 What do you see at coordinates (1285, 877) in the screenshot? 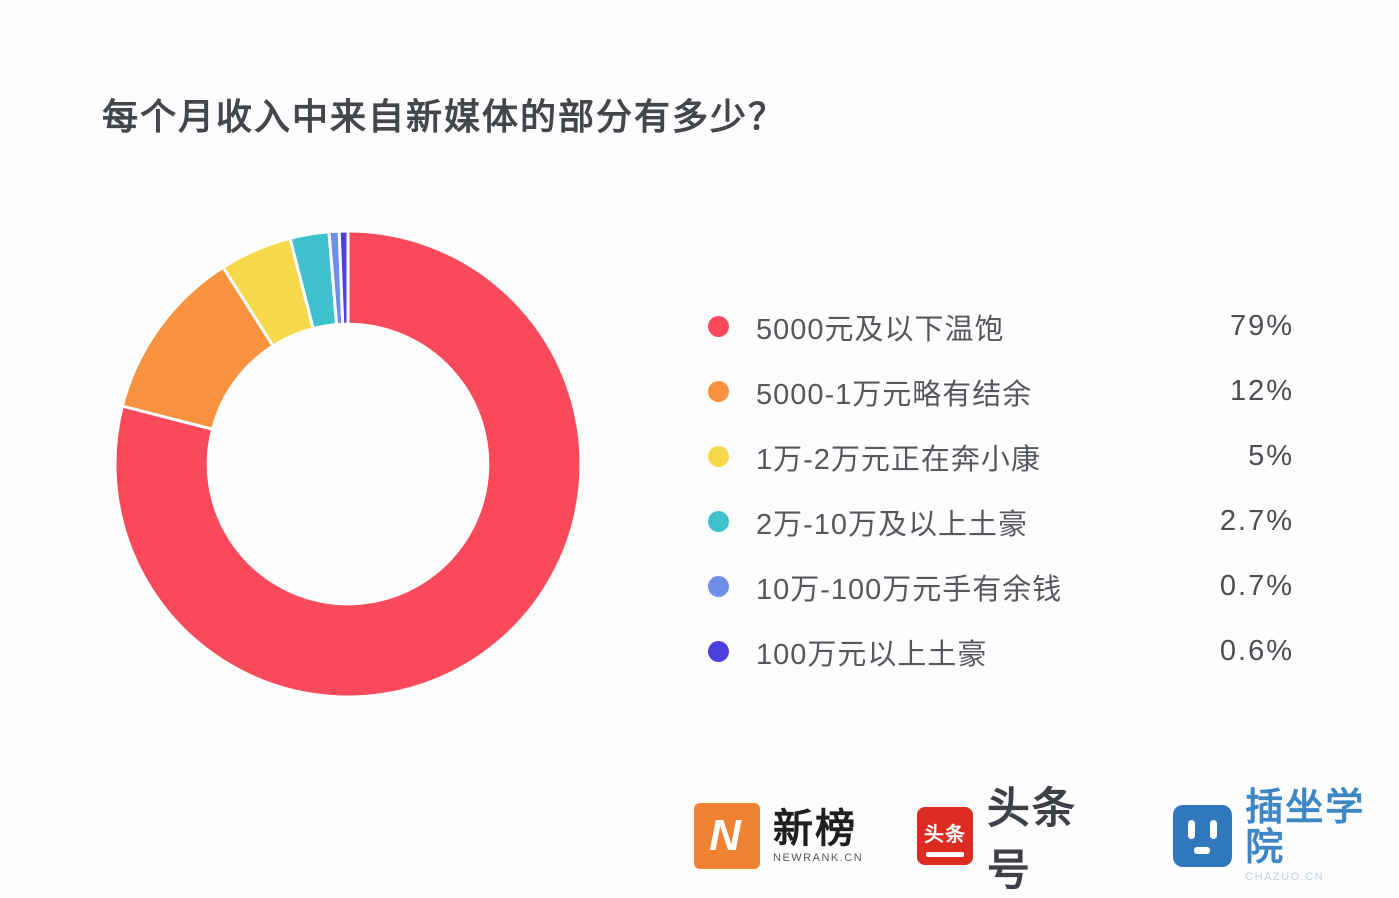
I see `chazuo-logo-subtext: CHAZUO.CN` at bounding box center [1285, 877].